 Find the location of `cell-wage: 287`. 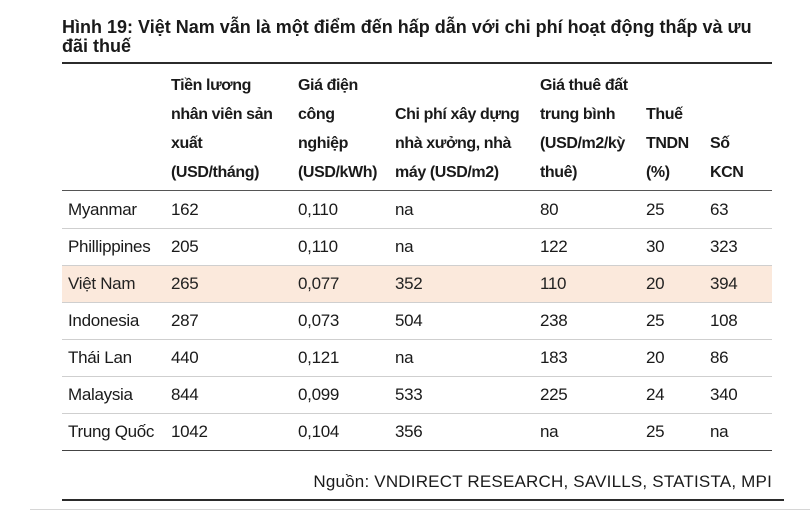

cell-wage: 287 is located at coordinates (185, 320).